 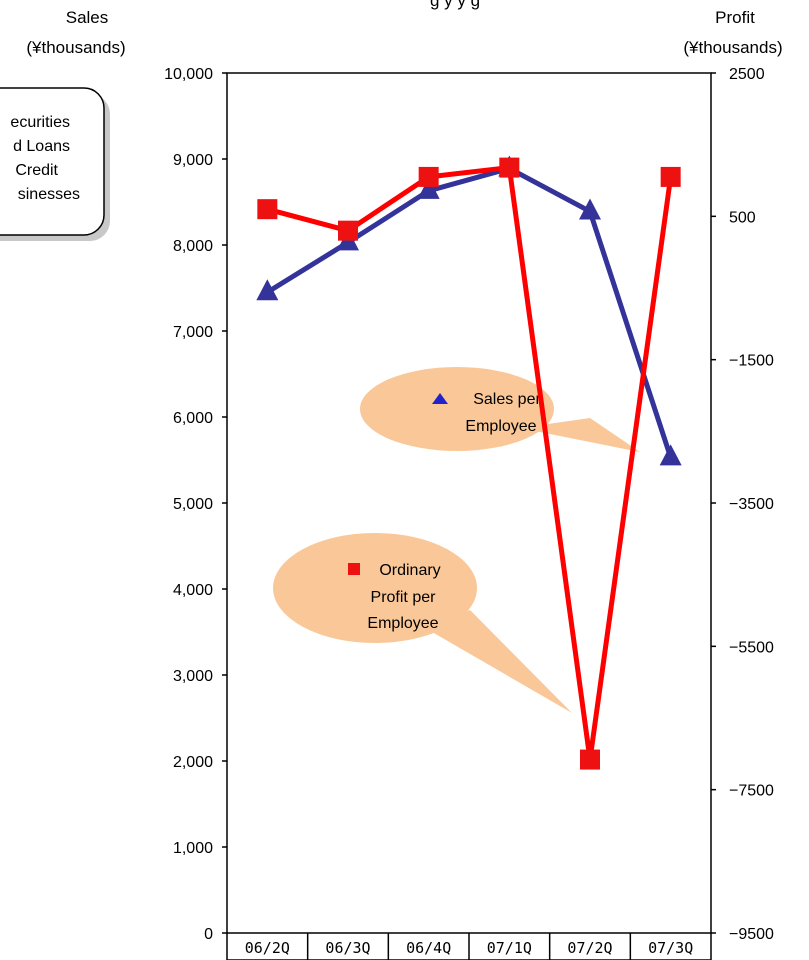 I want to click on left-tick-label: 7,000, so click(x=193, y=332).